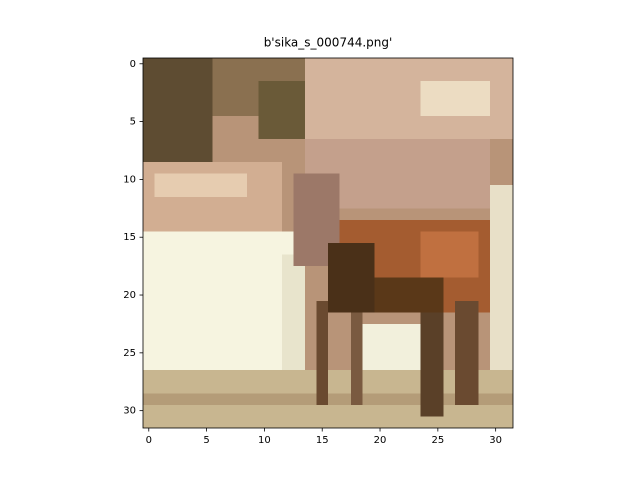 Image resolution: width=640 pixels, height=480 pixels. I want to click on y-tick-label: 0, so click(133, 64).